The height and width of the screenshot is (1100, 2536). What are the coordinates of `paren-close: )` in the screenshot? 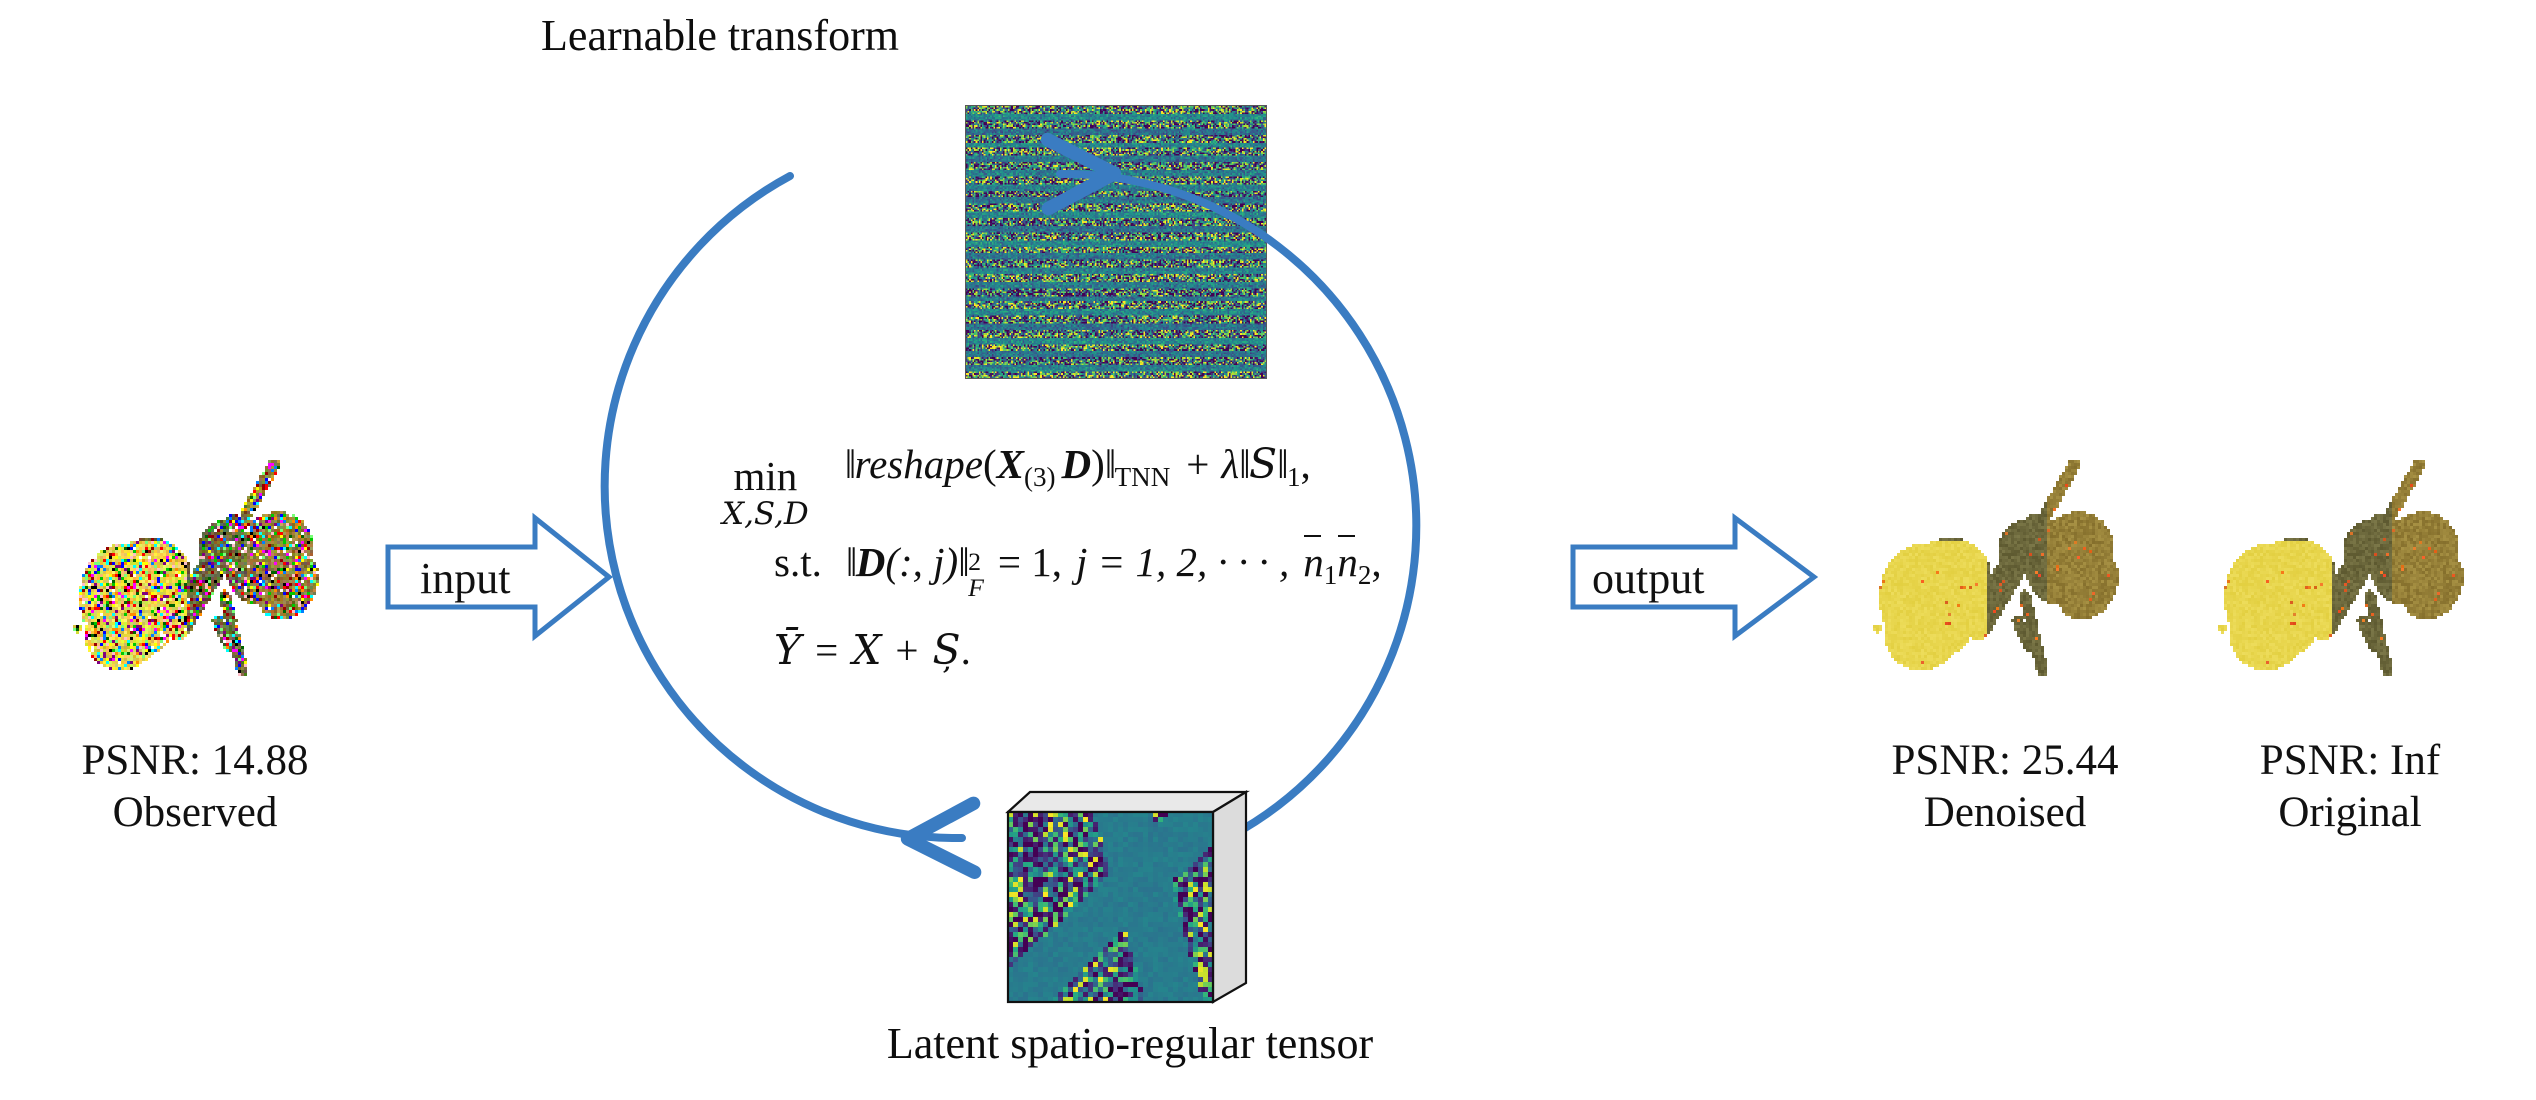 It's located at (1098, 464).